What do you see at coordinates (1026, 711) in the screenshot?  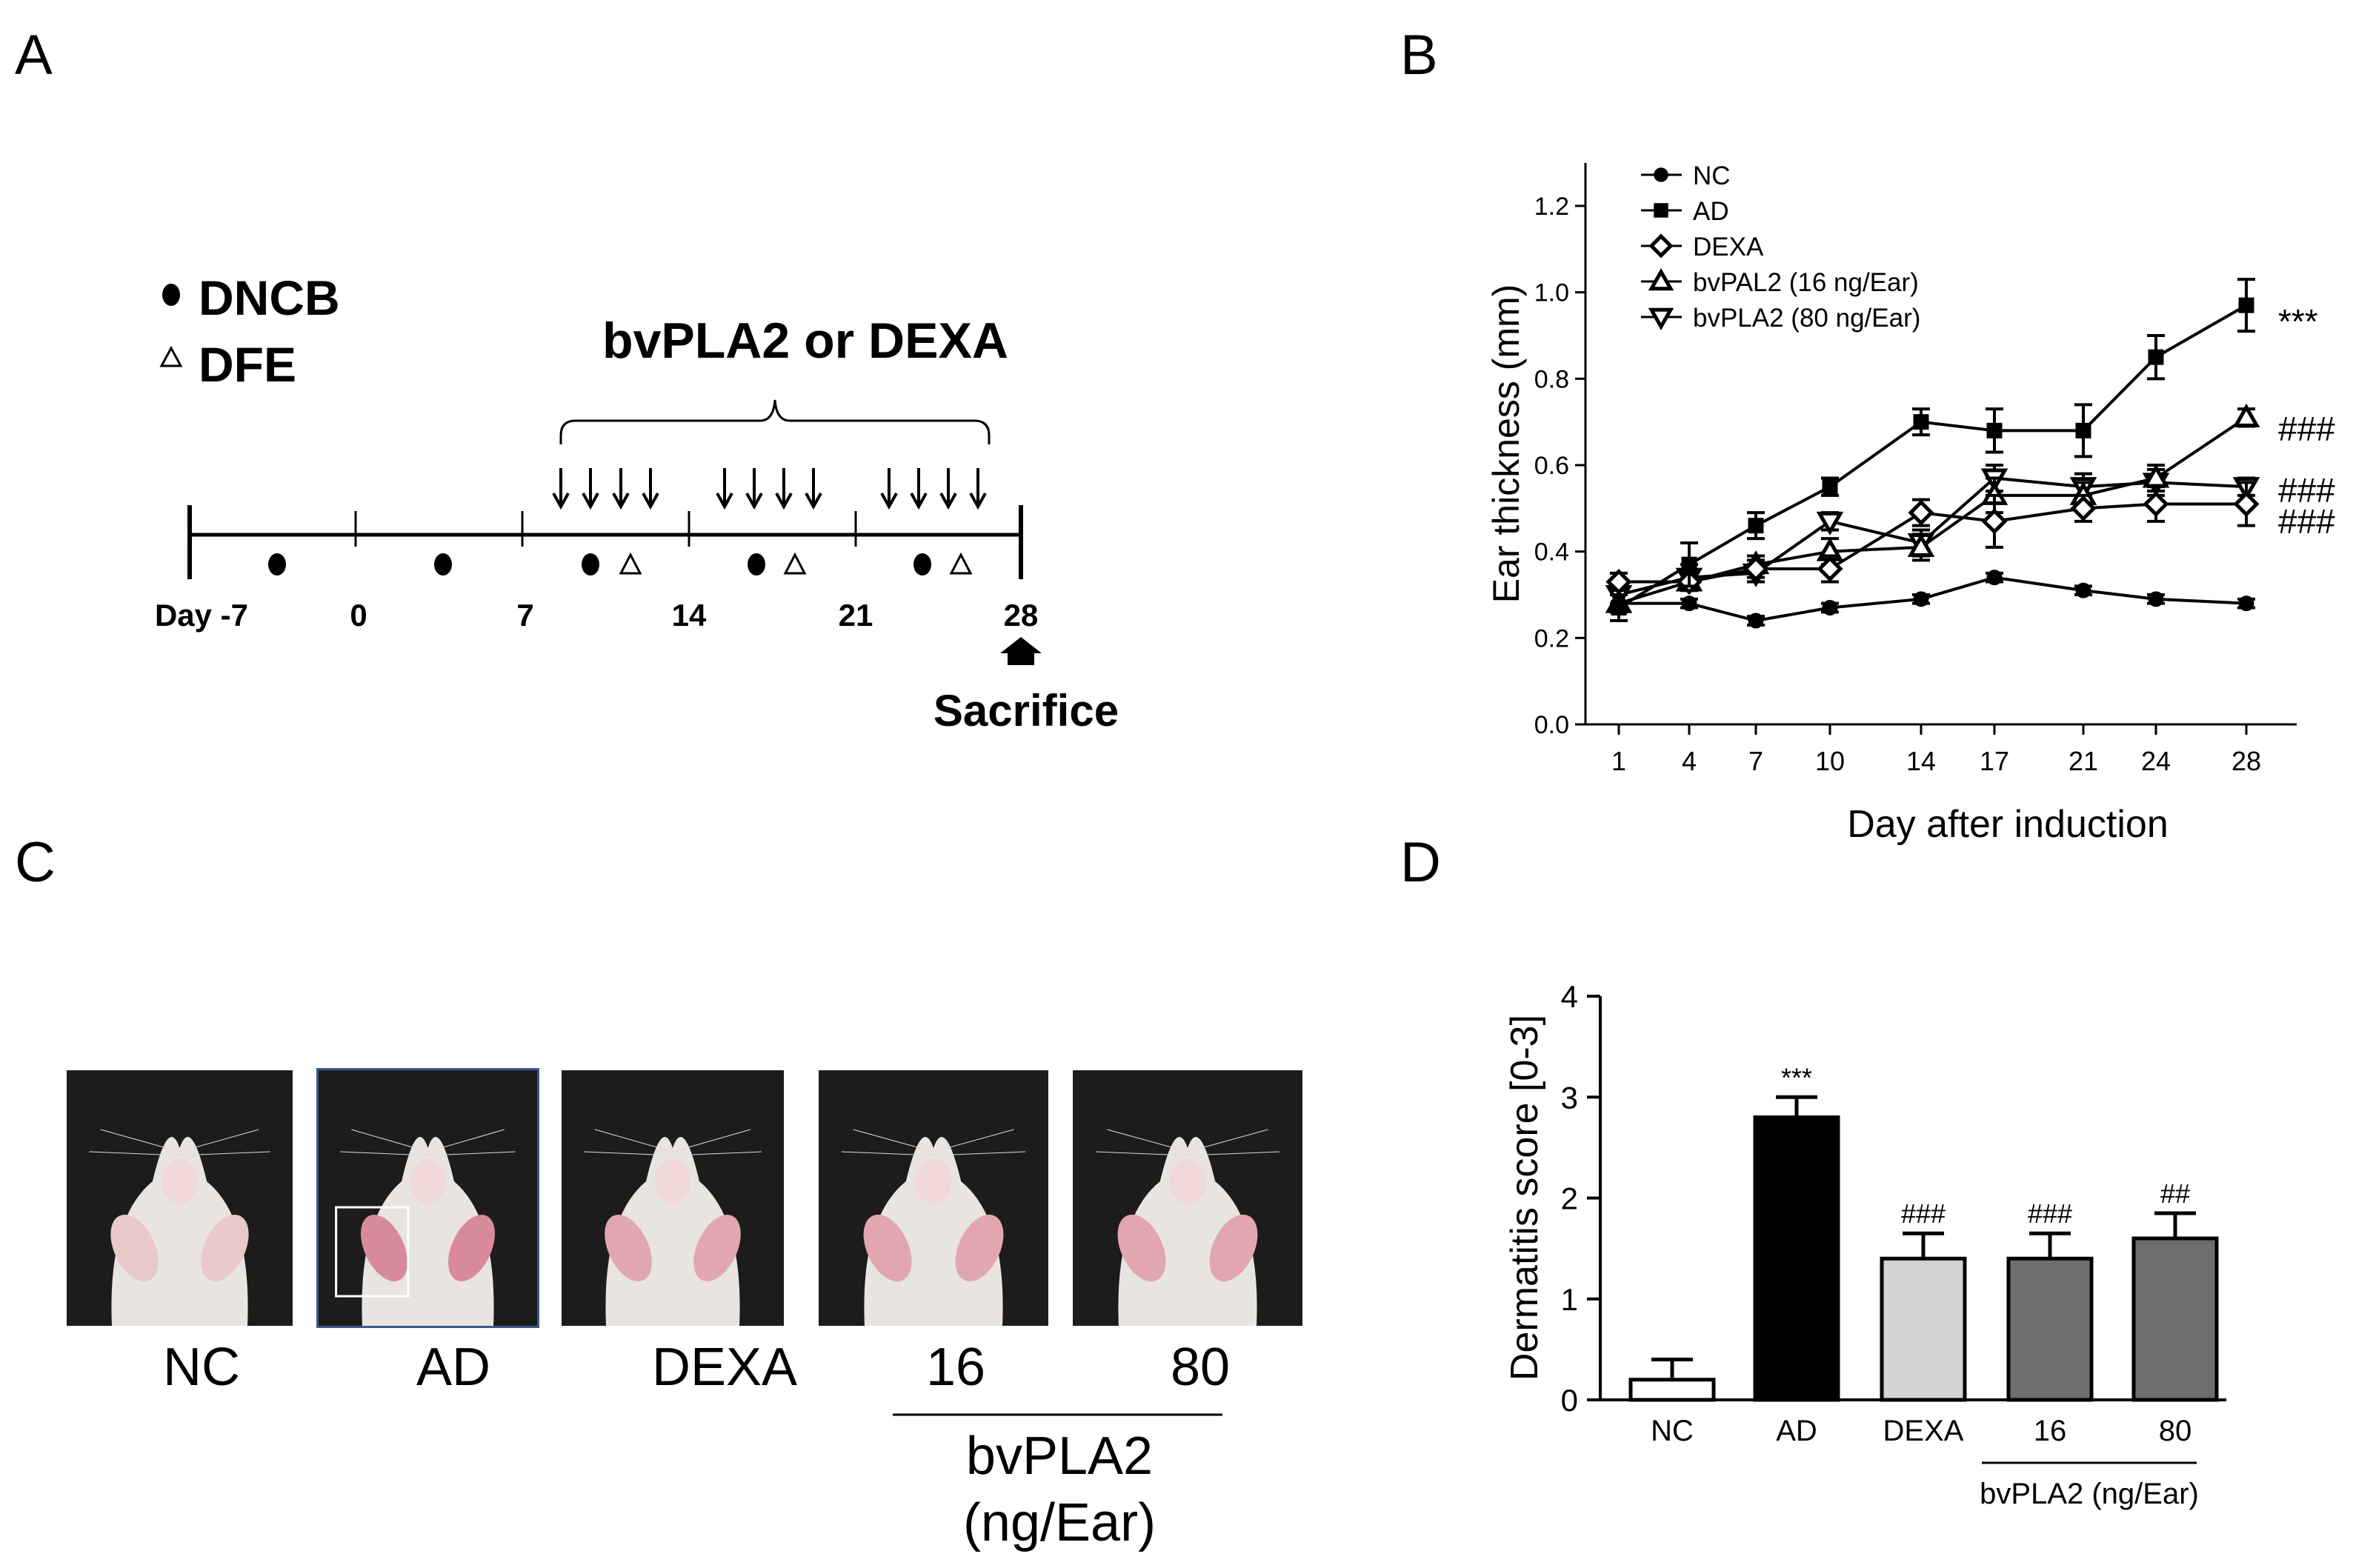 I see `sacrifice-label: Sacrifice` at bounding box center [1026, 711].